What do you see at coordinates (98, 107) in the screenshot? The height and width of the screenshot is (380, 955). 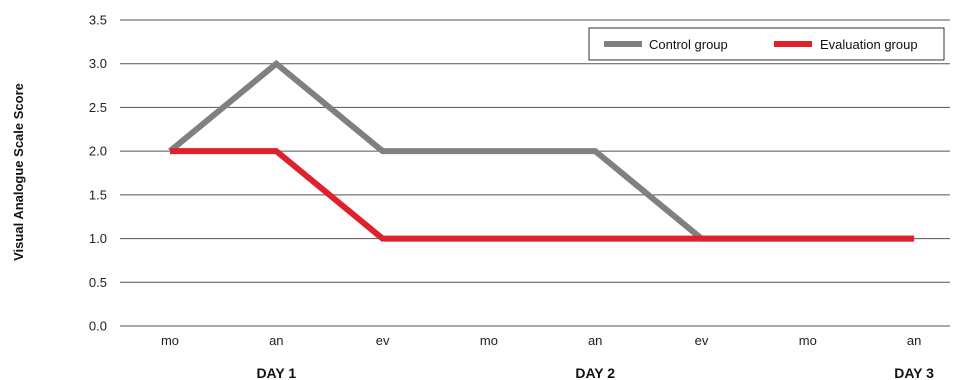 I see `y-tick-label: 2.5` at bounding box center [98, 107].